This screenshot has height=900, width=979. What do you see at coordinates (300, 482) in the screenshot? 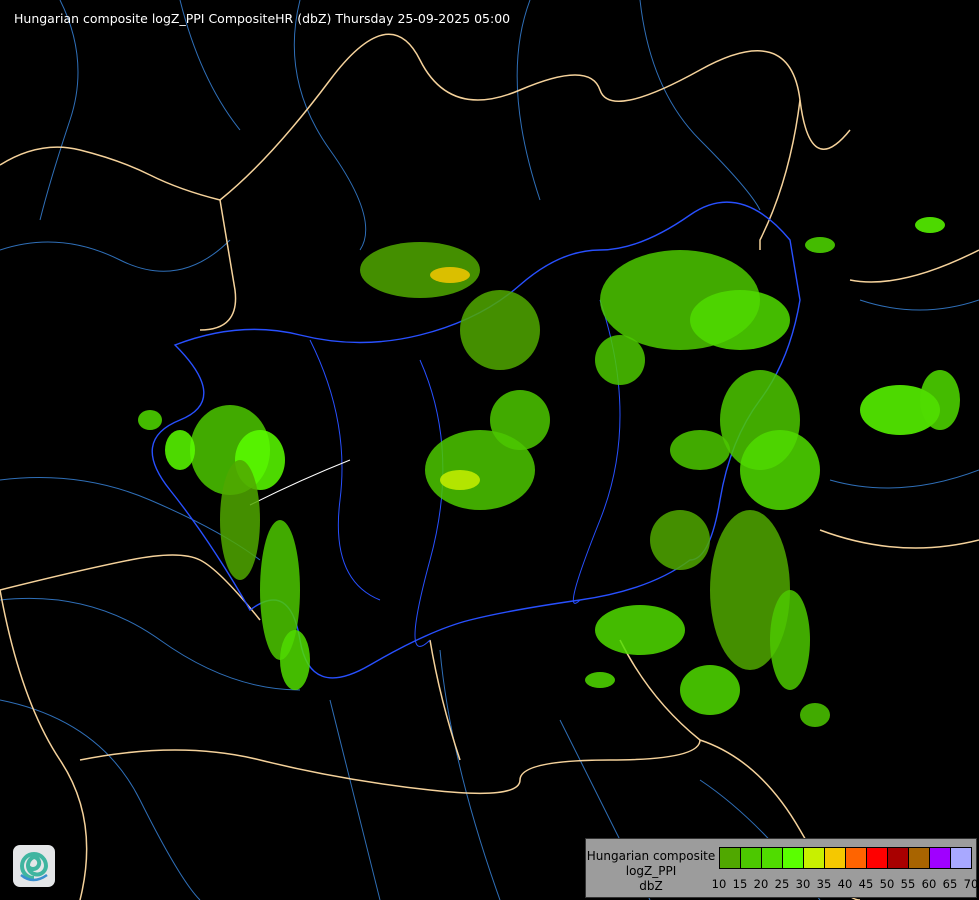
I see `lake-balaton-outline` at bounding box center [300, 482].